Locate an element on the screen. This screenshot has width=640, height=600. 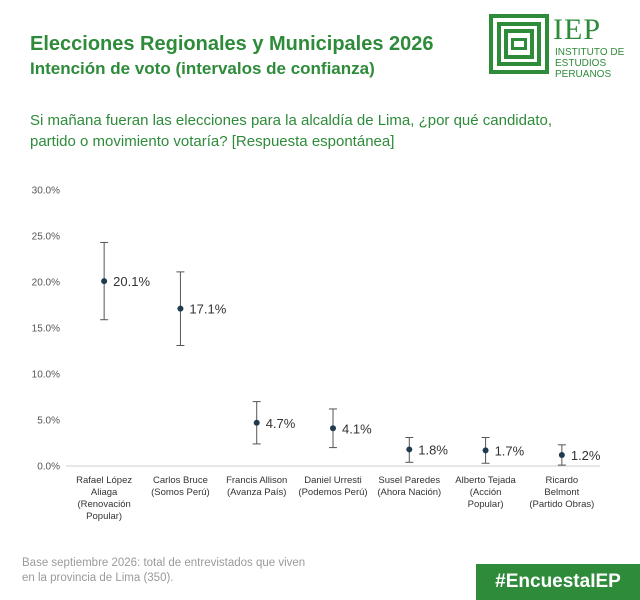
category-label-line: Francis Allison is located at coordinates (256, 480).